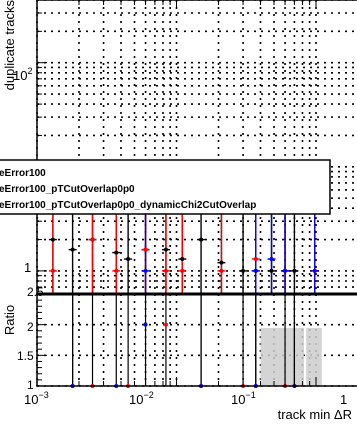 This screenshot has width=357, height=428. I want to click on legend-box, so click(165, 187).